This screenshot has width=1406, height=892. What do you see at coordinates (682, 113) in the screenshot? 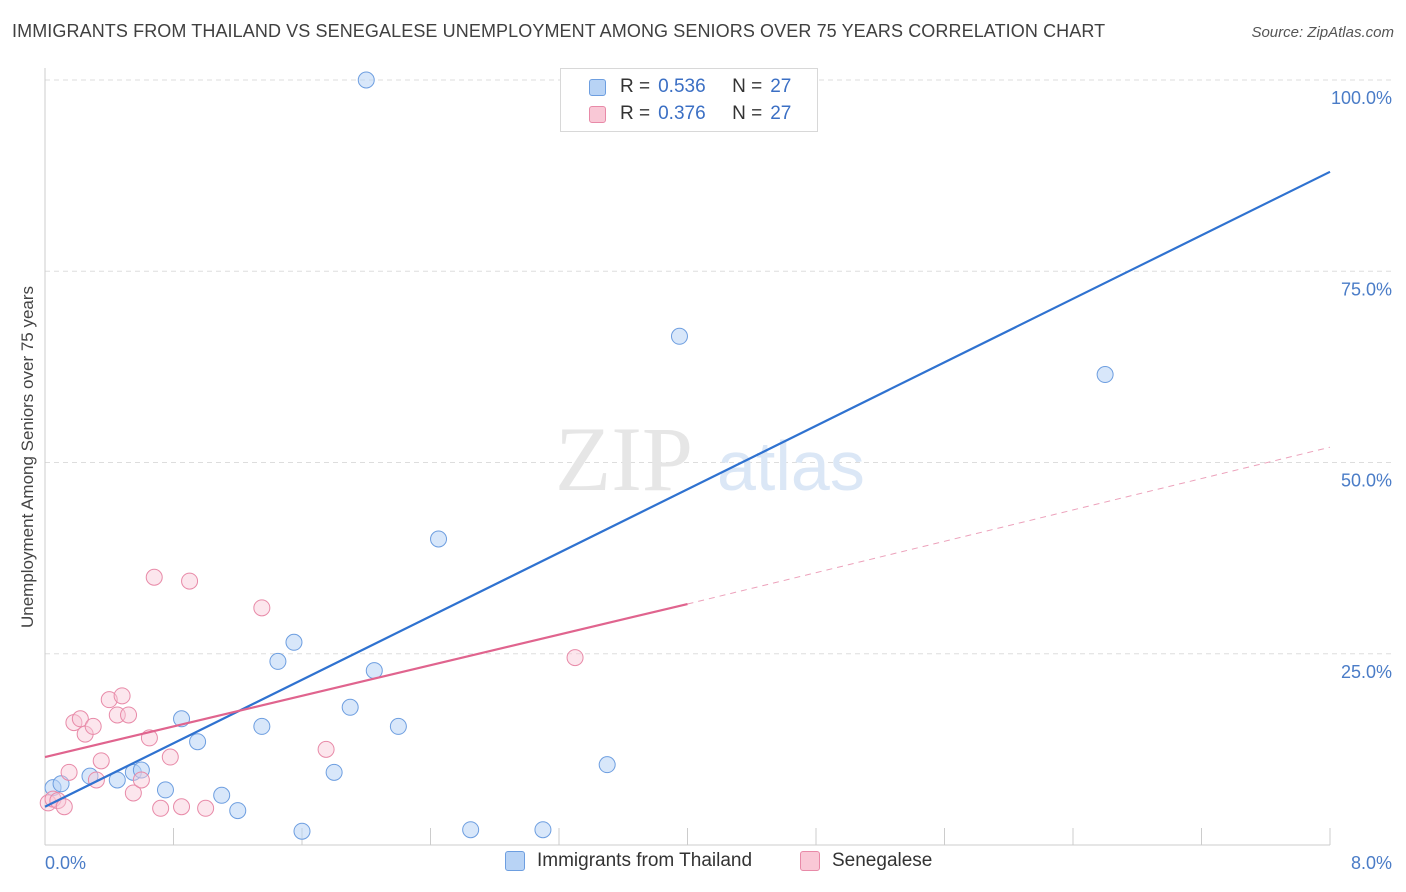
I see `legend-r-value-senegalese: 0.376` at bounding box center [682, 113].